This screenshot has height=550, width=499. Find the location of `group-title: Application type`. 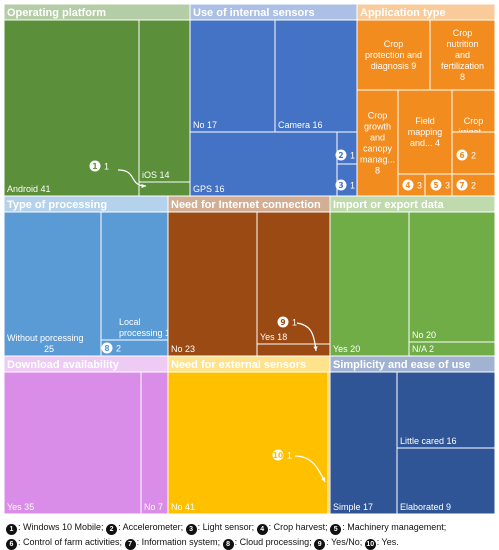

group-title: Application type is located at coordinates (403, 13).